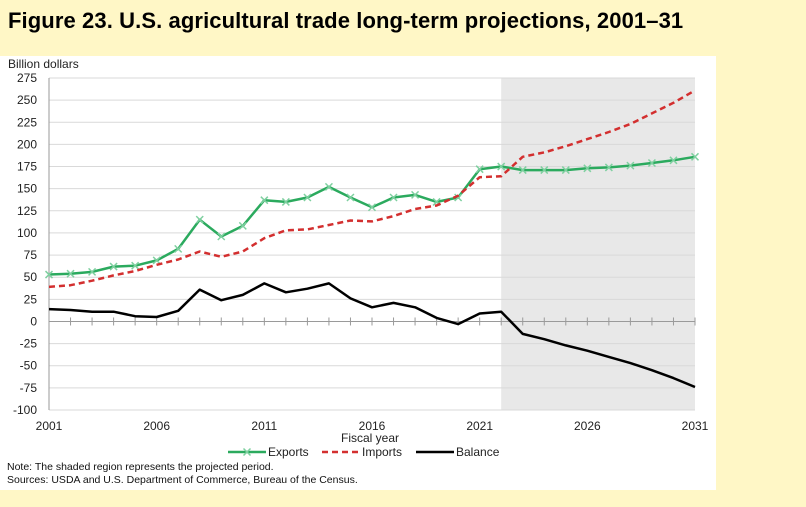 Image resolution: width=806 pixels, height=507 pixels. Describe the element at coordinates (29, 388) in the screenshot. I see `y-tick-label: -75` at that location.